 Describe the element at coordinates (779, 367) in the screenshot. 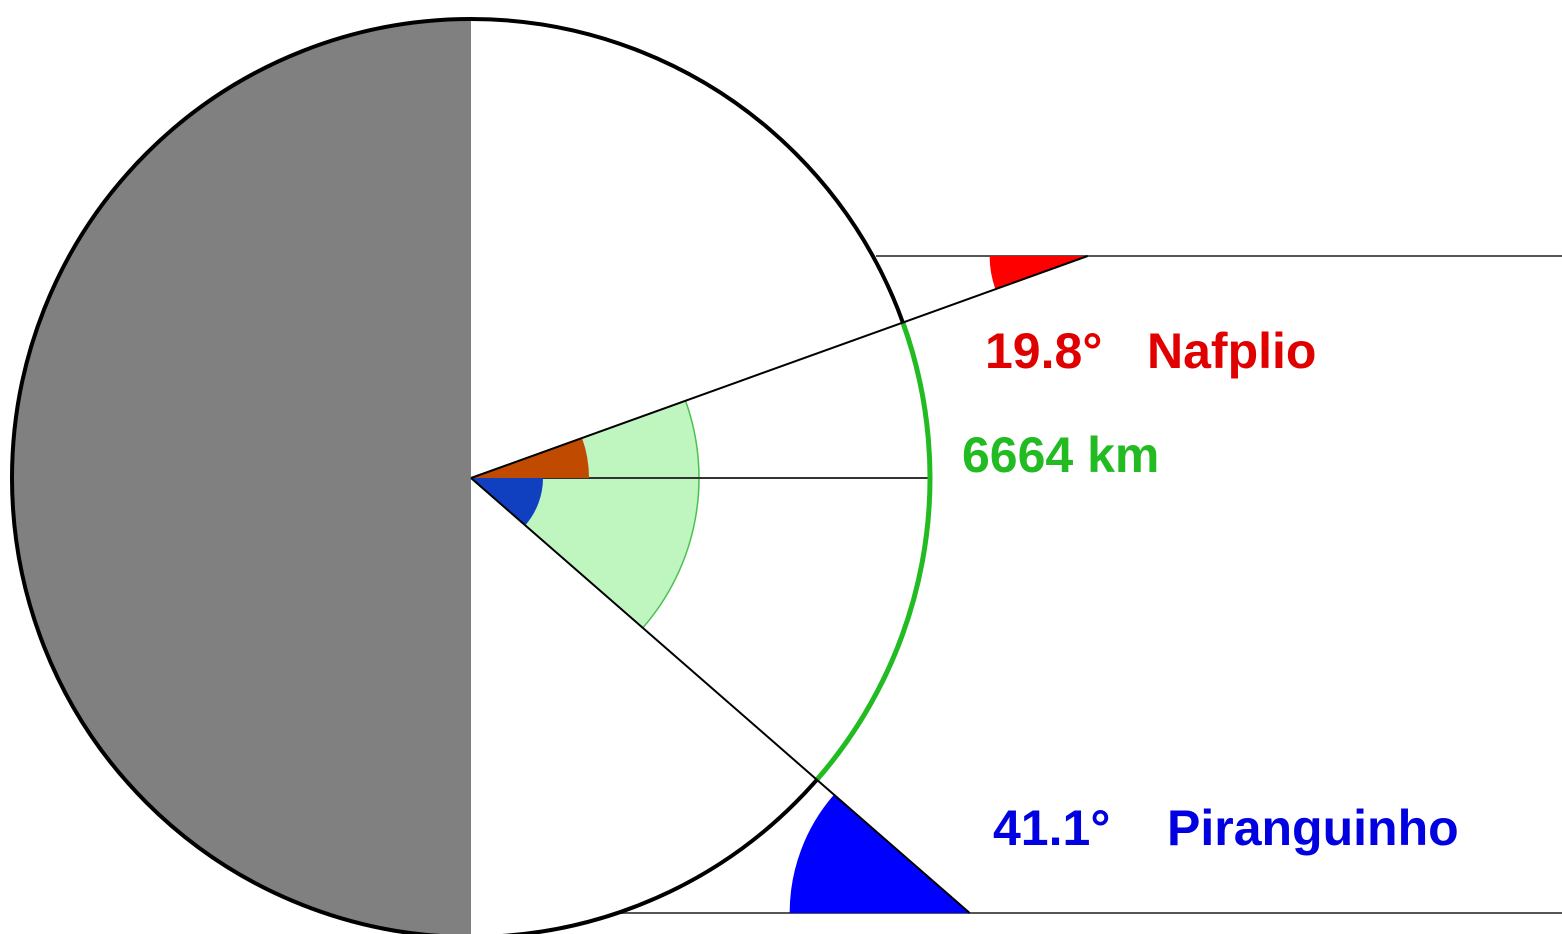

I see `radius-line-nafplio` at that location.